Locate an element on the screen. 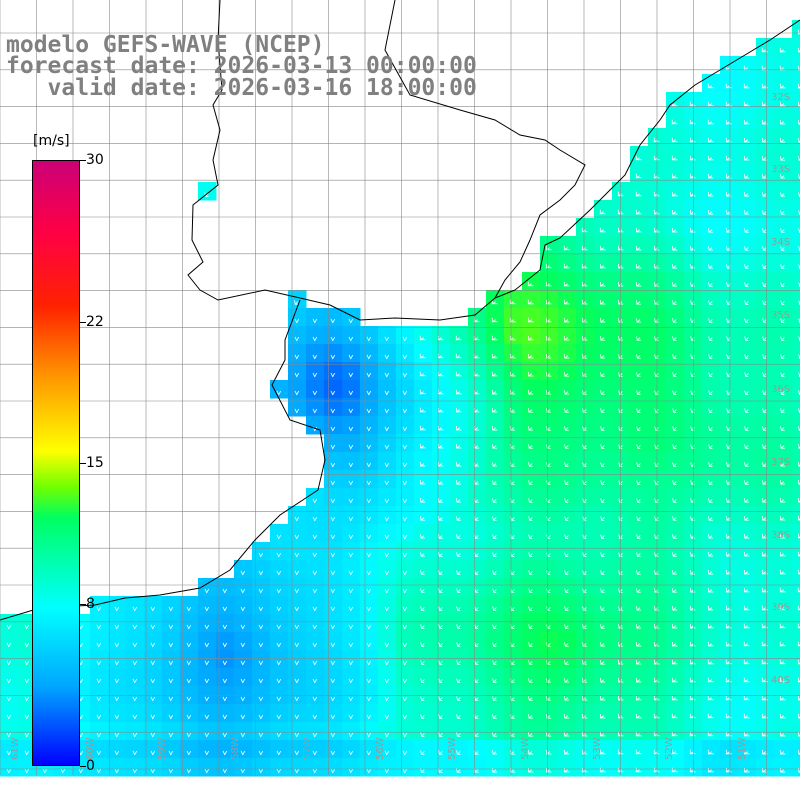 The image size is (800, 800). lon-label: 52W is located at coordinates (669, 748).